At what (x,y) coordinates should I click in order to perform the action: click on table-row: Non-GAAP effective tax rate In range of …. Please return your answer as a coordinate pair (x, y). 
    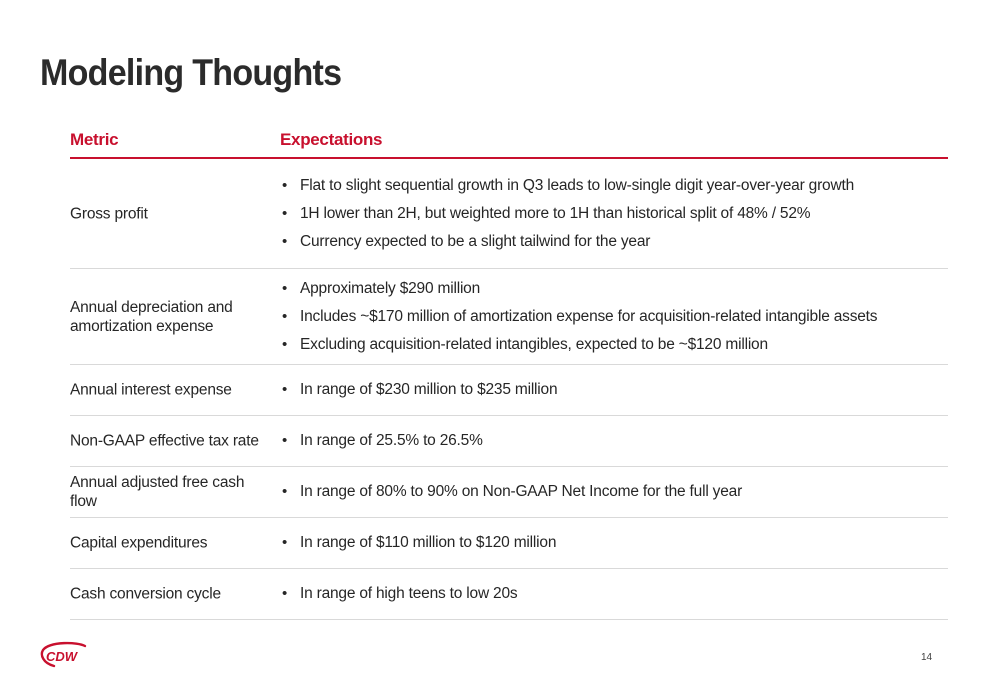
    Looking at the image, I should click on (509, 441).